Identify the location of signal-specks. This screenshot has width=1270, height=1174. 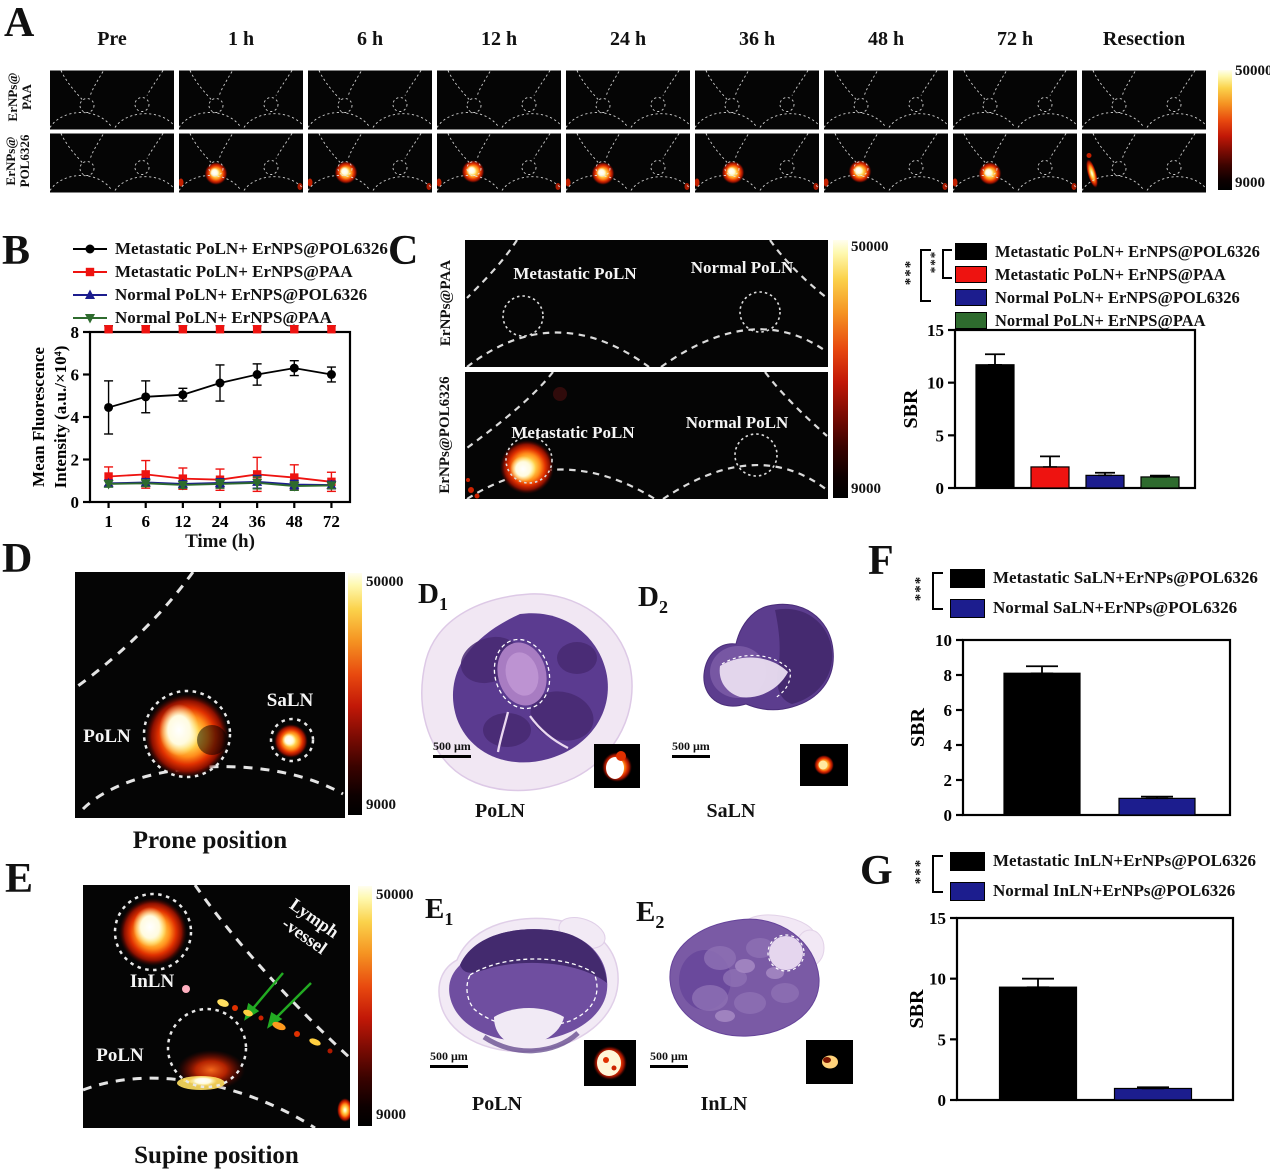
(473, 488).